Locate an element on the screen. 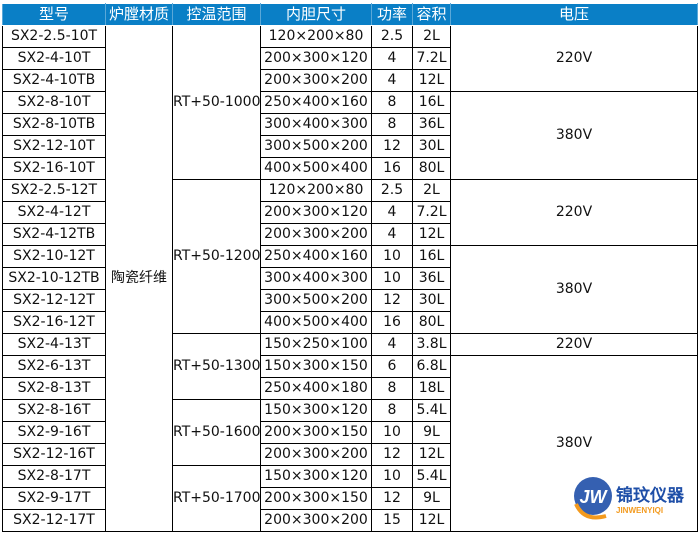  table-row: SX2-4-12T 200×300×120 4 7.2L is located at coordinates (350, 212).